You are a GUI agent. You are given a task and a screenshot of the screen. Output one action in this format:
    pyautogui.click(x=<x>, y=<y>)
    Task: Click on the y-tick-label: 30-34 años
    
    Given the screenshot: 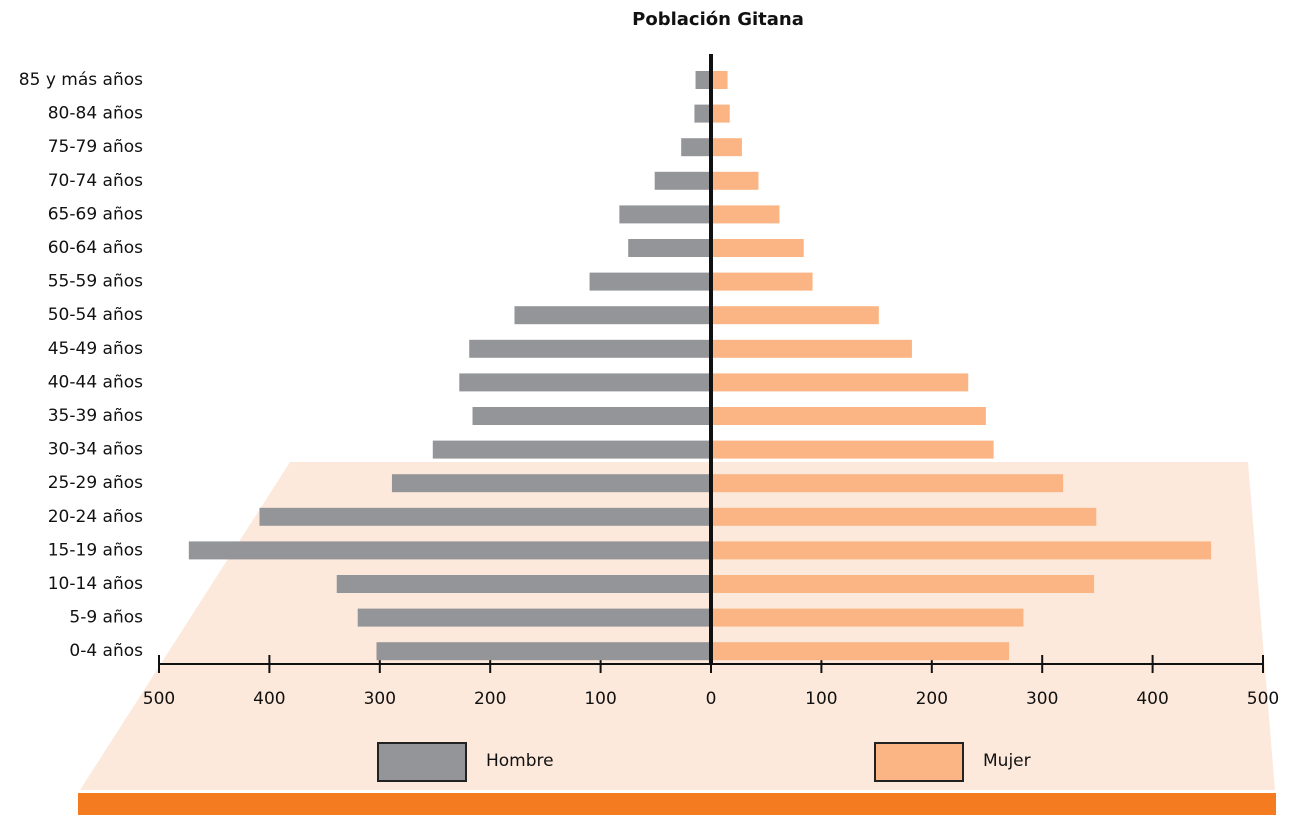 What is the action you would take?
    pyautogui.click(x=95, y=450)
    